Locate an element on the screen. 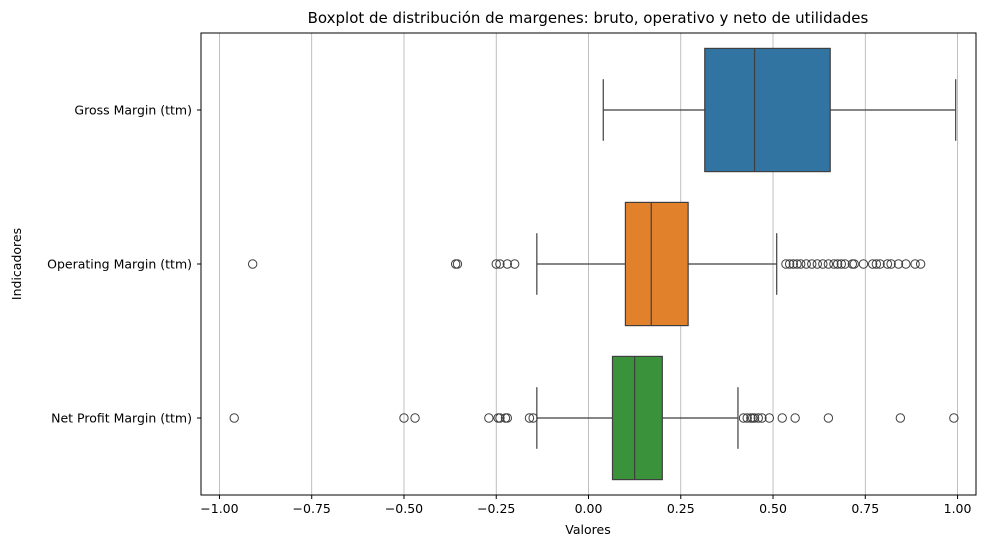 The height and width of the screenshot is (548, 985). x-axis-ticks: −1.00 −0.75 −0.50 −0.25 0.00 0.25 0.50 0.75 1.00 is located at coordinates (586, 505).